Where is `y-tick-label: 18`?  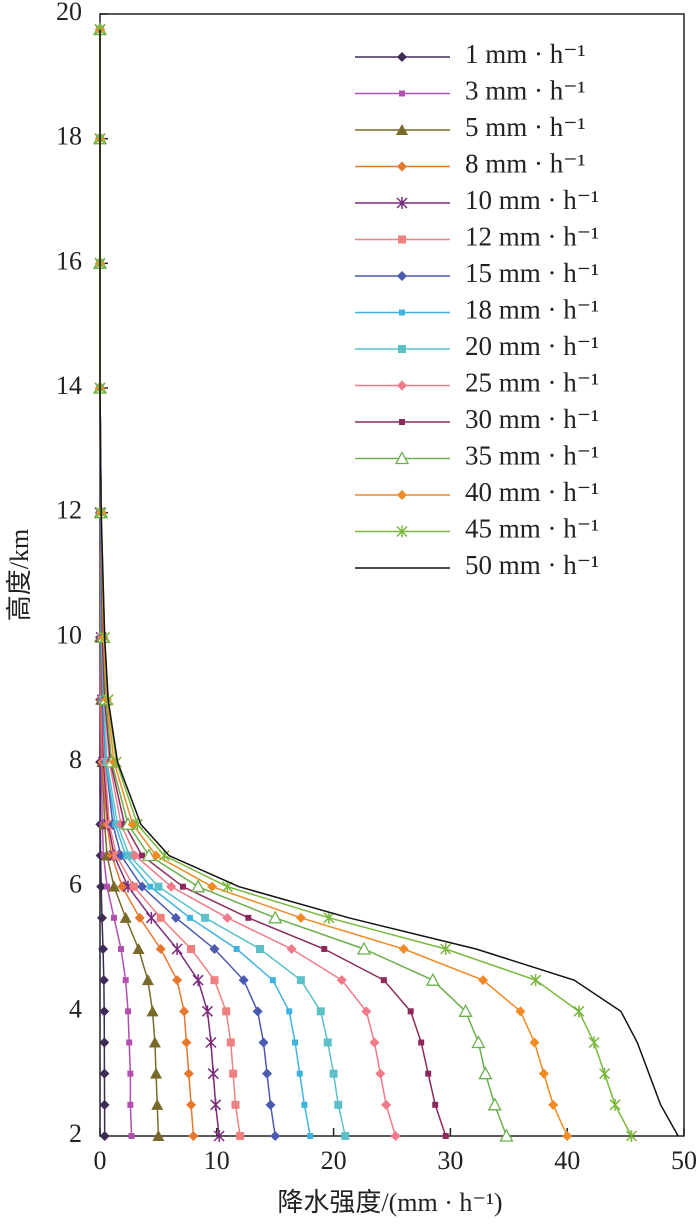
y-tick-label: 18 is located at coordinates (69, 136).